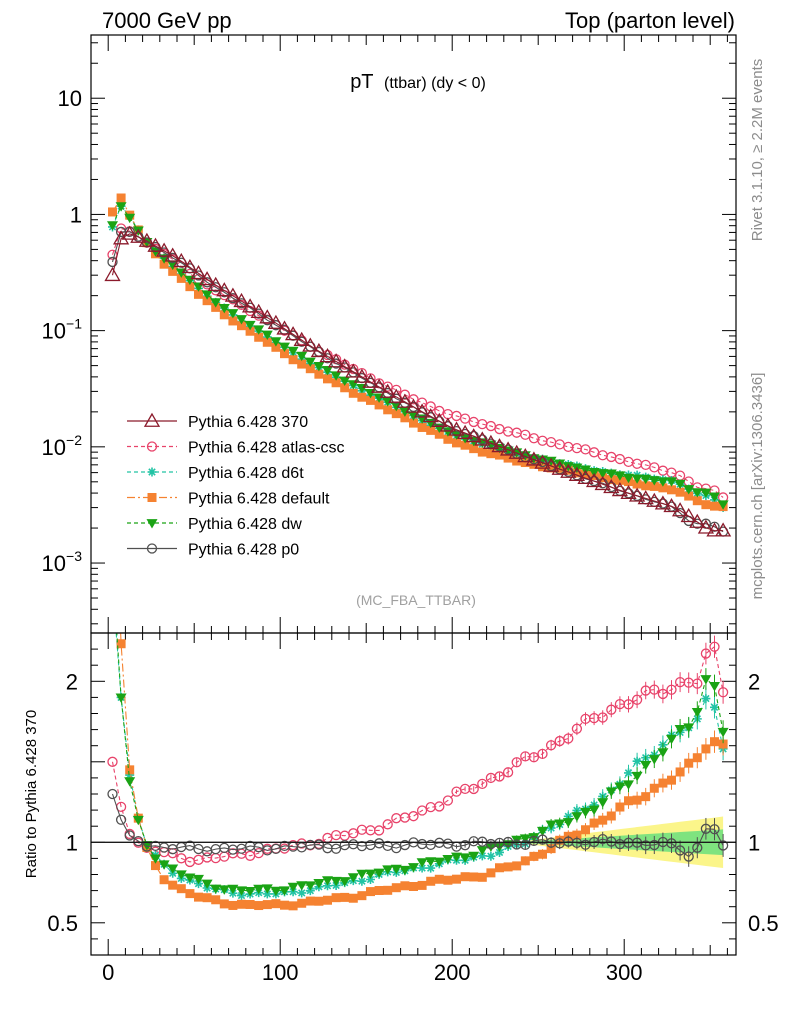  I want to click on main-y-tick-labels: 10 1 10−1 10−2 10−3, so click(62, 331).